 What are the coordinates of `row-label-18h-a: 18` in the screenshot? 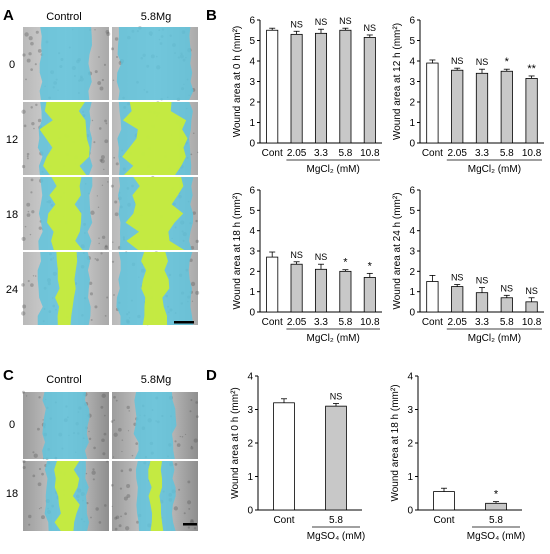 It's located at (12, 215).